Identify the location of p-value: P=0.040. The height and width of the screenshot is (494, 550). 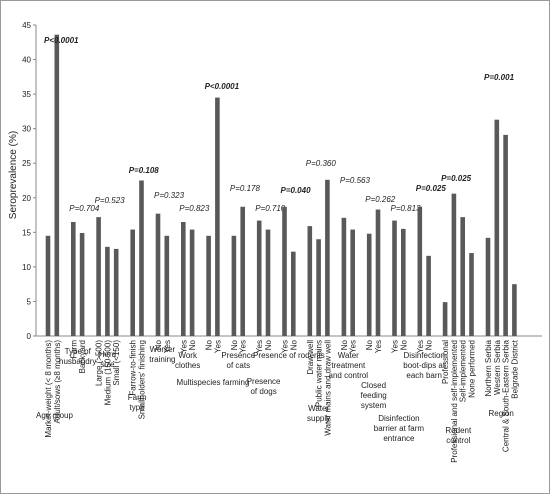
(296, 190).